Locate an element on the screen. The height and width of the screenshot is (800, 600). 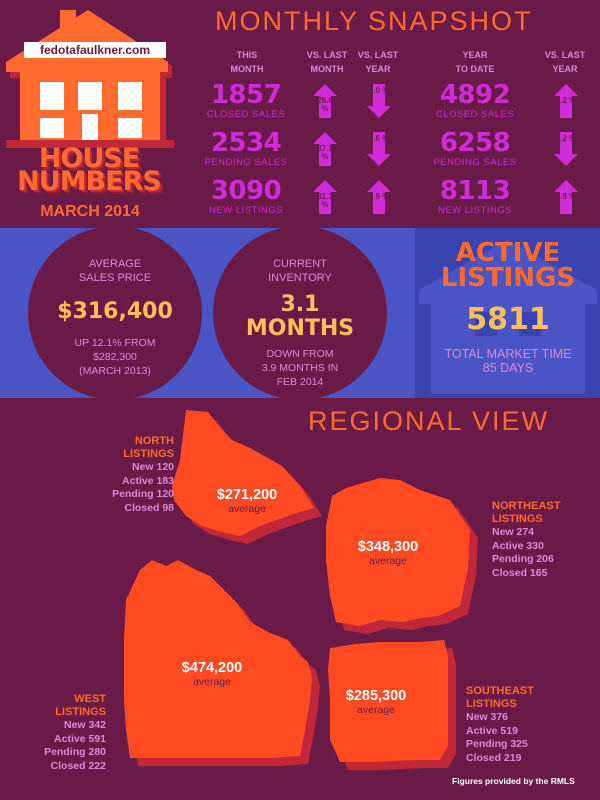
percent-change: 2.2 % is located at coordinates (566, 100).